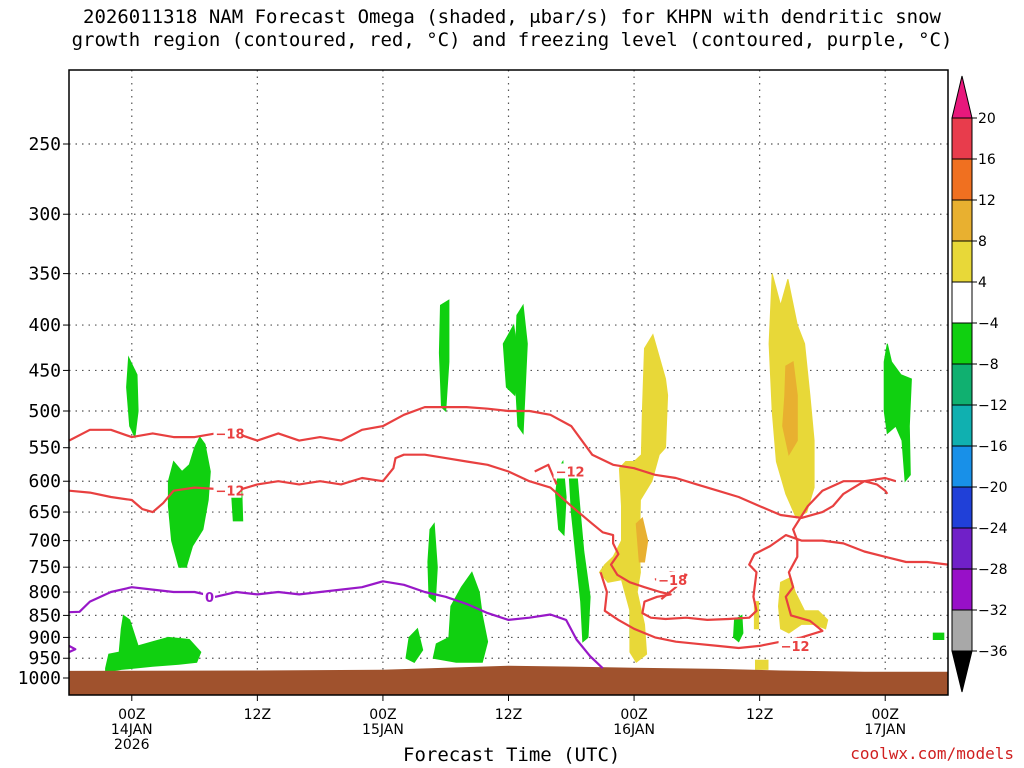  I want to click on x-tick-label-5-0: 12Z, so click(759, 715).